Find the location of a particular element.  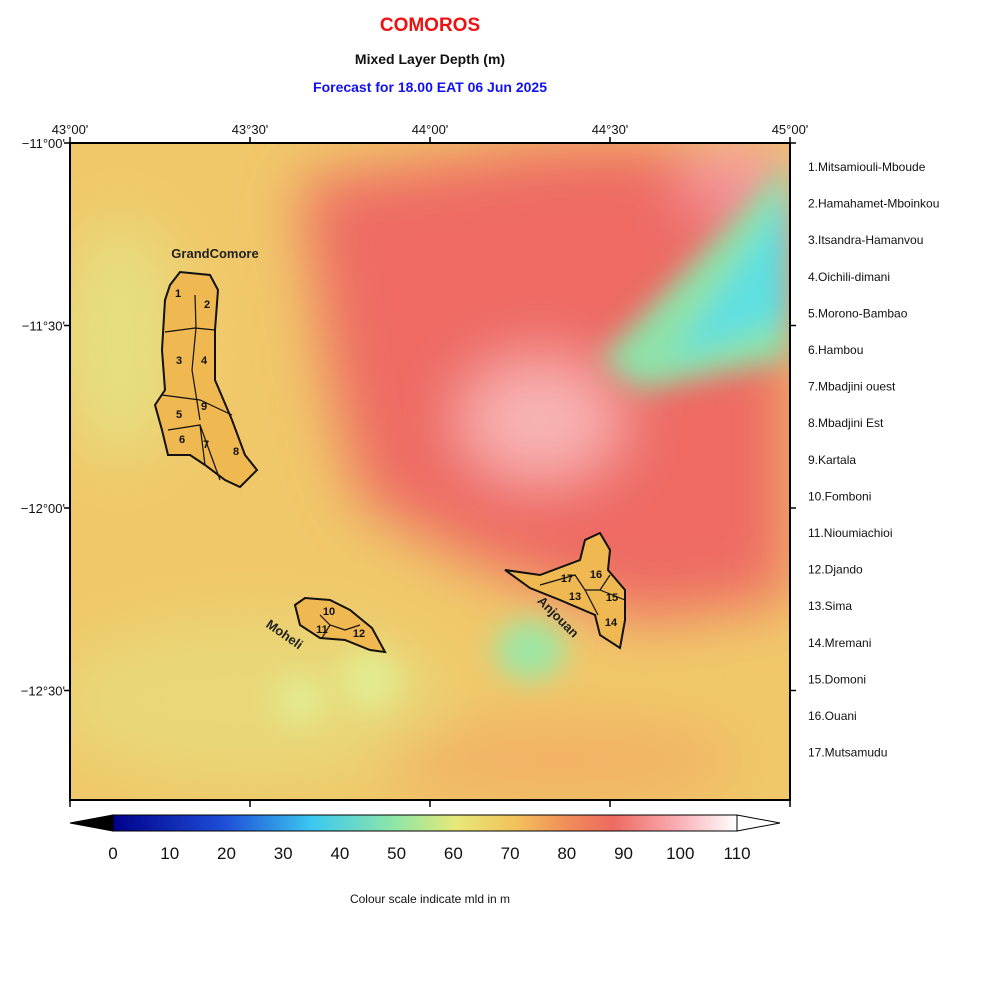

legend-item: 11.Nioumiachioi is located at coordinates (850, 533).